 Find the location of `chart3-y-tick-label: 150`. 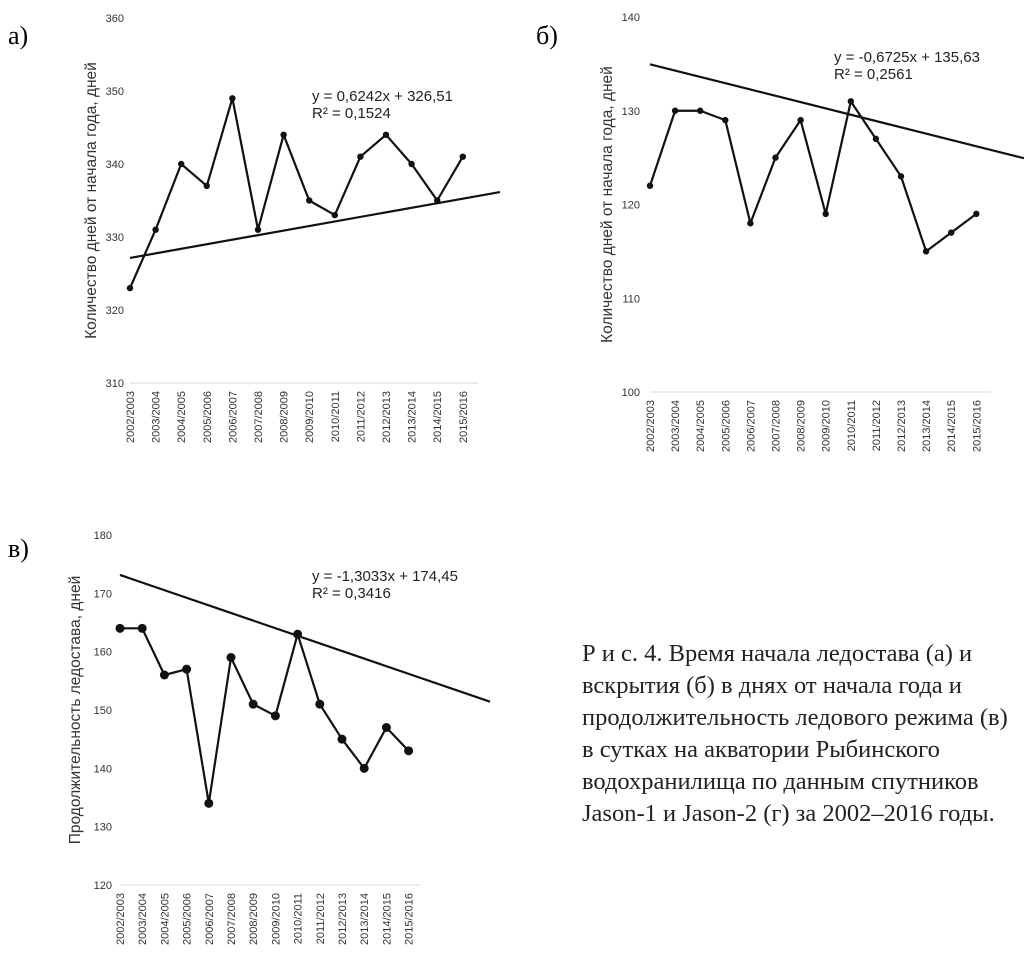

chart3-y-tick-label: 150 is located at coordinates (103, 711).